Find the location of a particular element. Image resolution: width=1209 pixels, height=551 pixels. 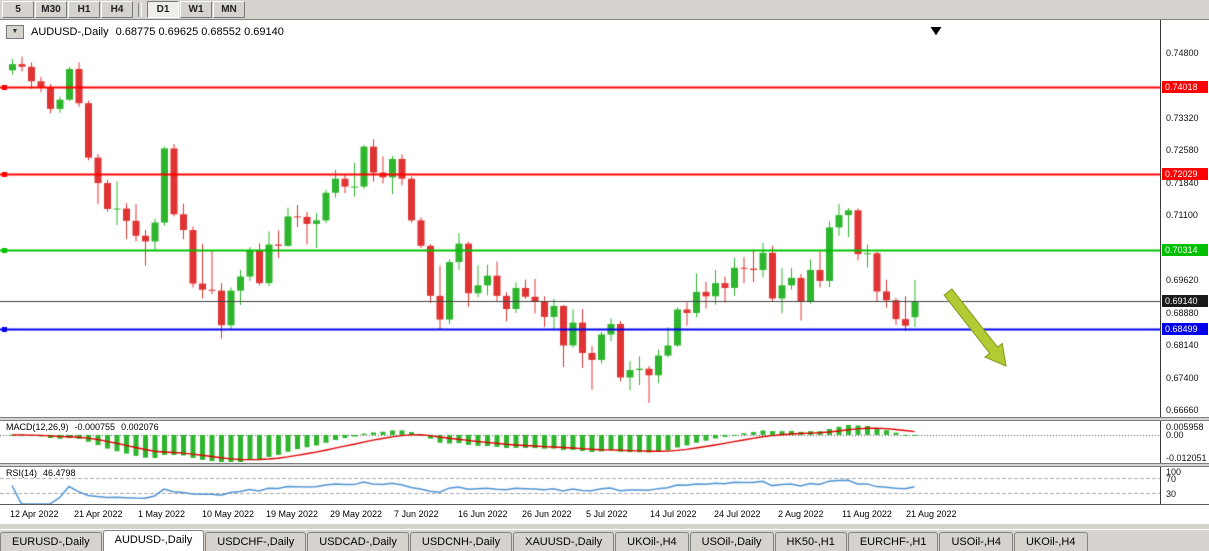

panel-splitter-rsi is located at coordinates (604, 465).